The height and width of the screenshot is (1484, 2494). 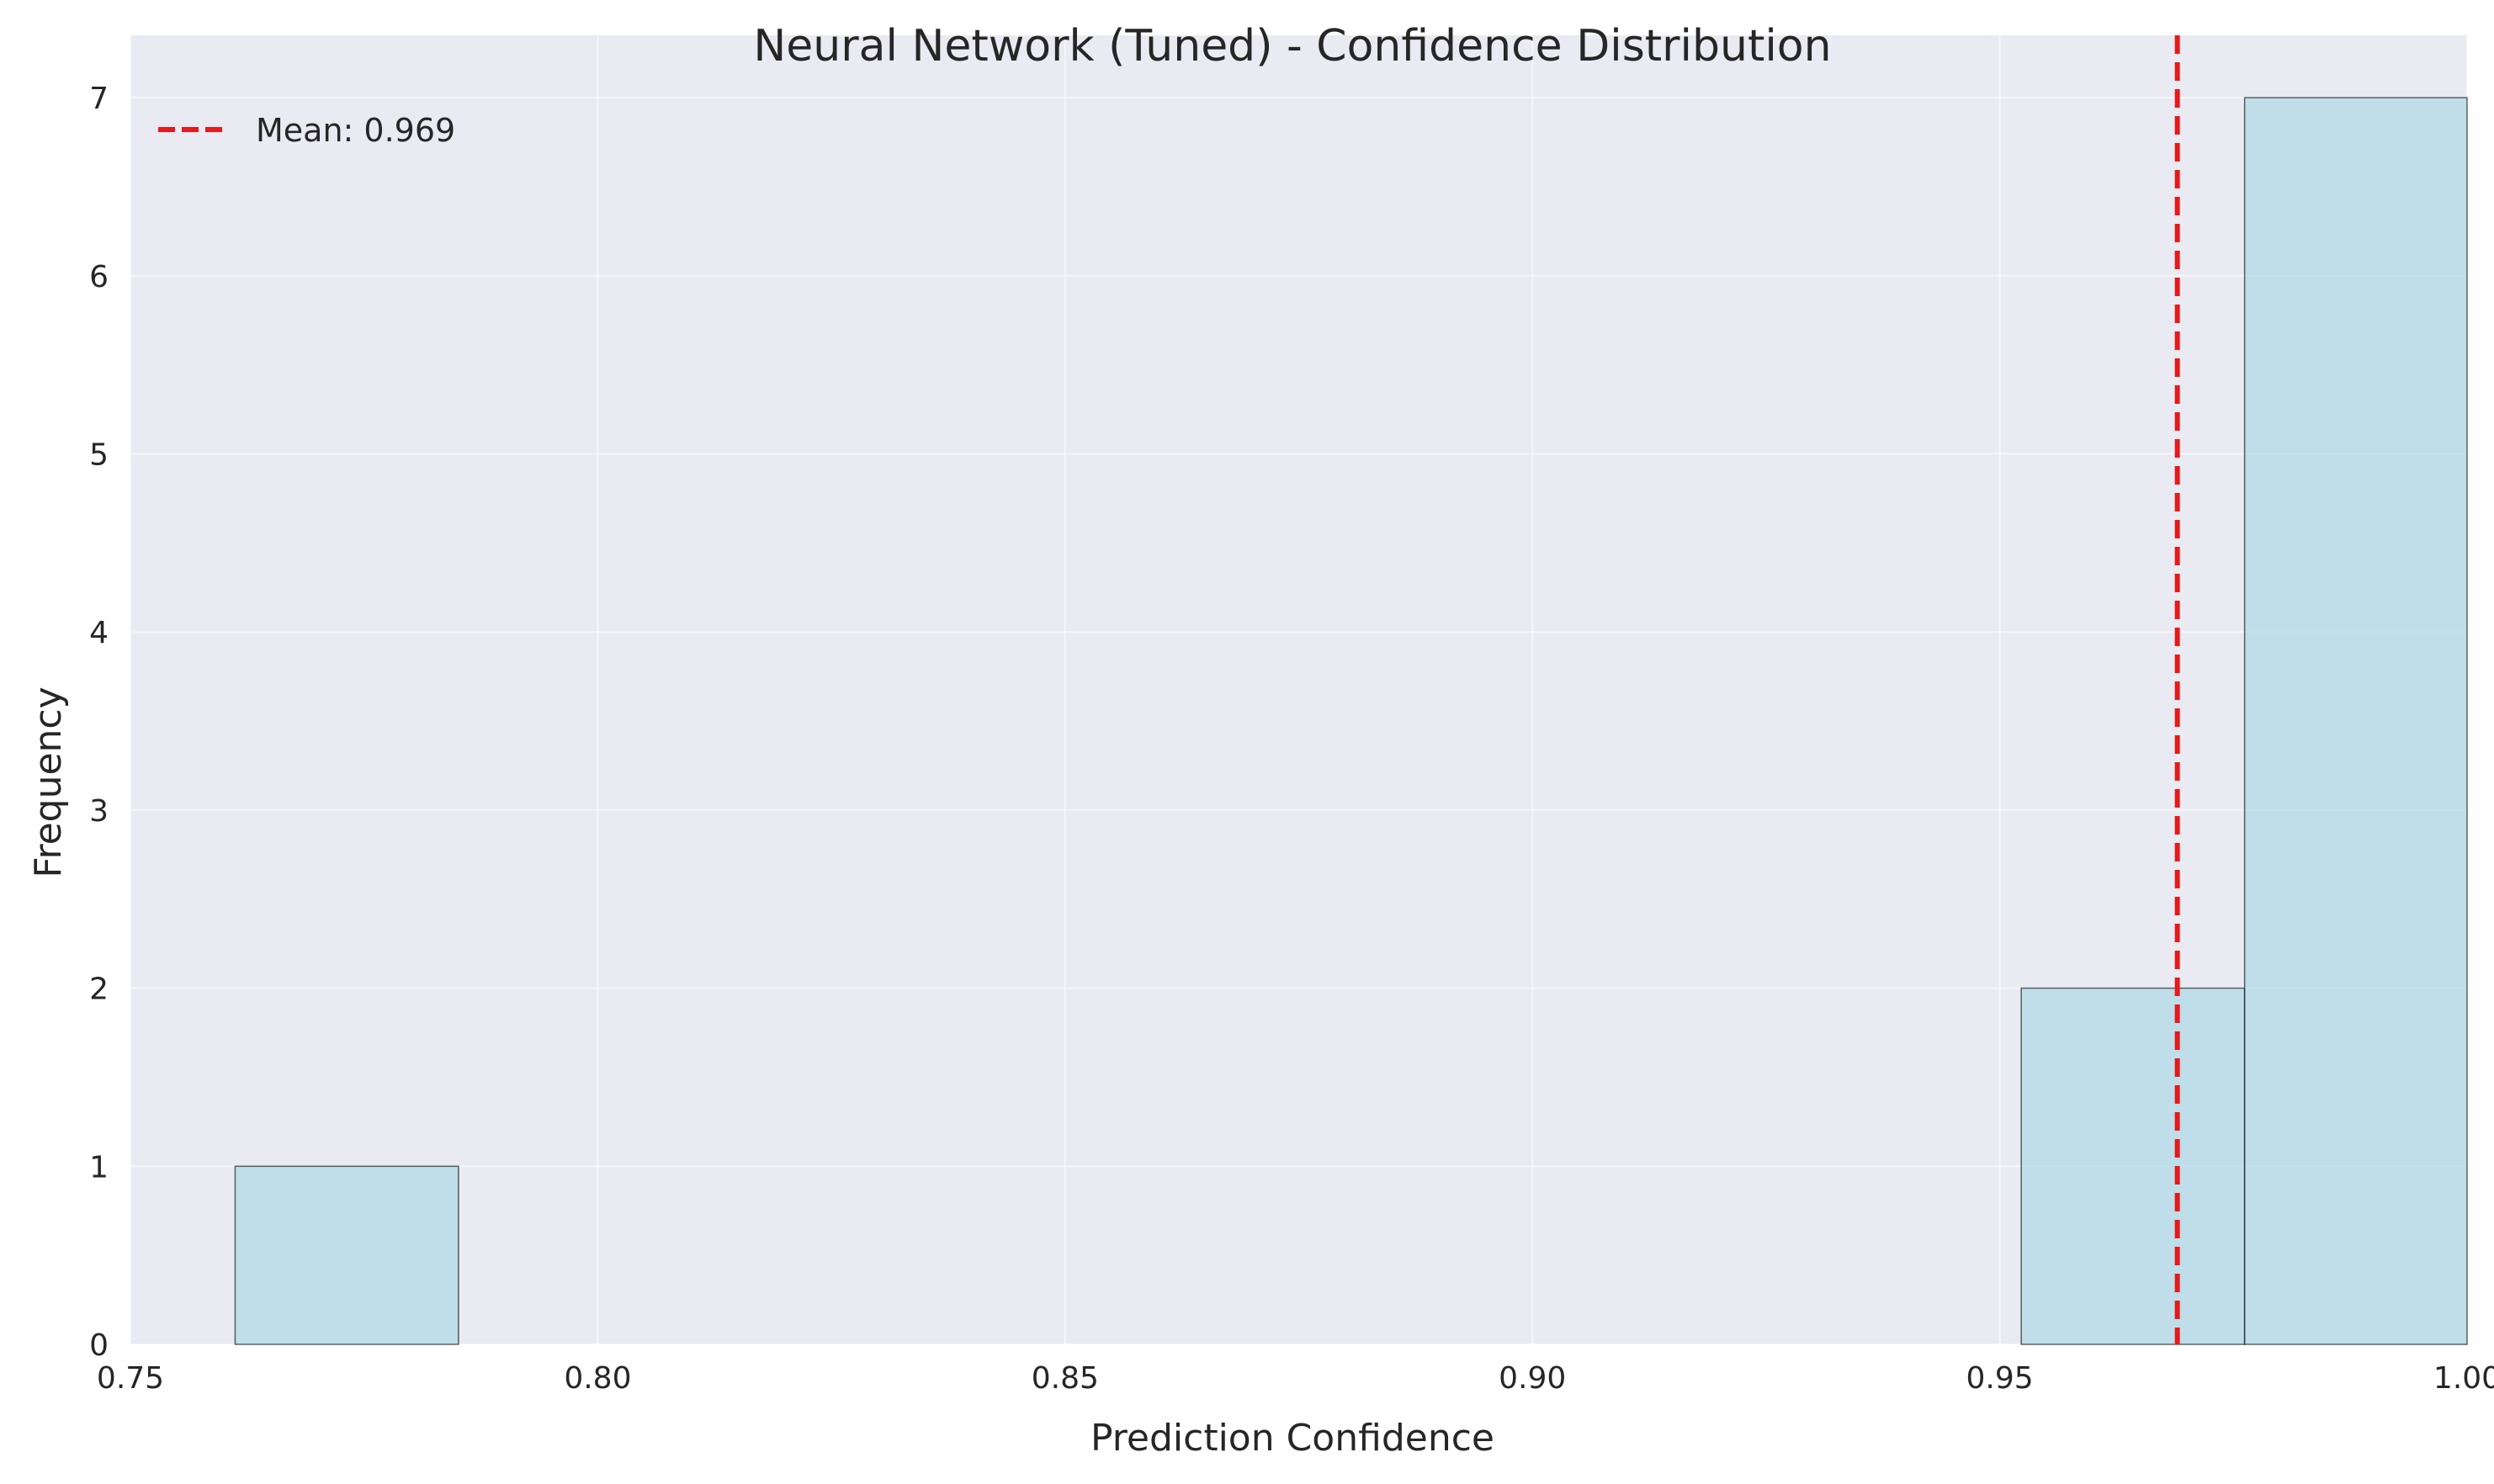 I want to click on y-tick-label: 0, so click(x=99, y=1345).